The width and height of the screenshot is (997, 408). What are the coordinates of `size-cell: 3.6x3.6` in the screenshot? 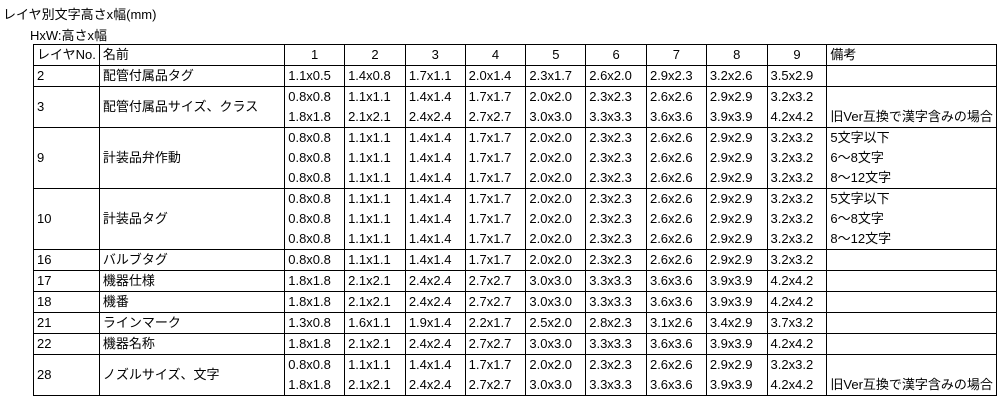 It's located at (676, 385).